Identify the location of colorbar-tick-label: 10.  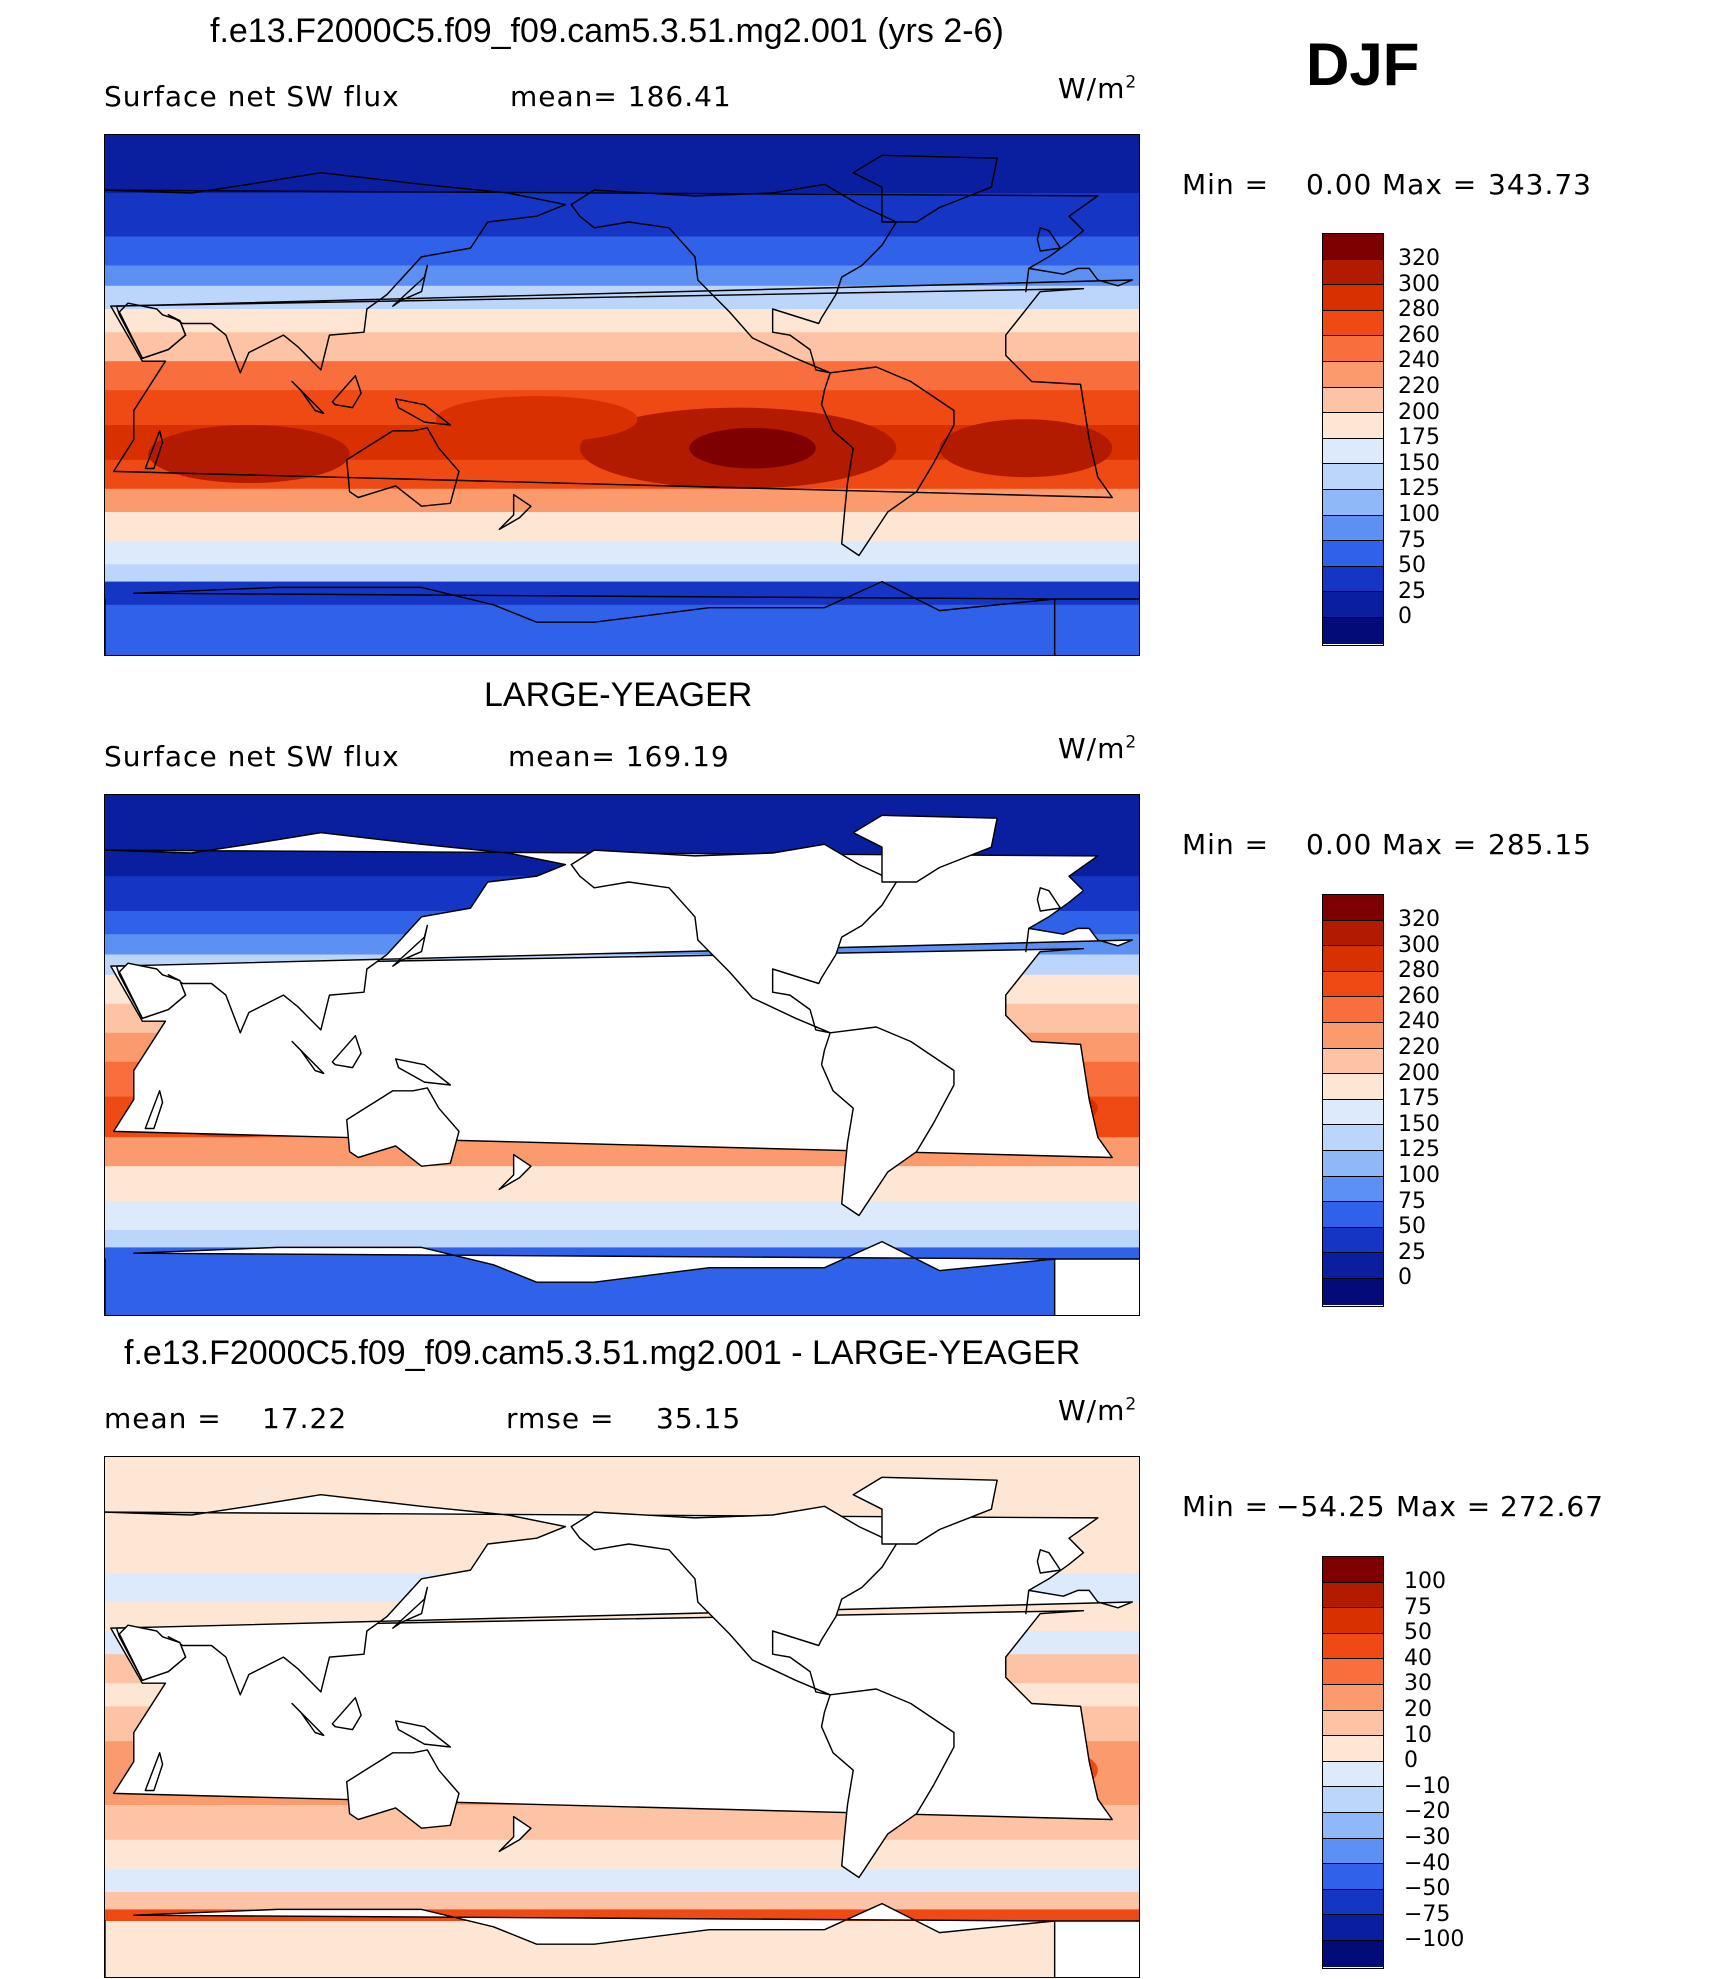
(1418, 1735).